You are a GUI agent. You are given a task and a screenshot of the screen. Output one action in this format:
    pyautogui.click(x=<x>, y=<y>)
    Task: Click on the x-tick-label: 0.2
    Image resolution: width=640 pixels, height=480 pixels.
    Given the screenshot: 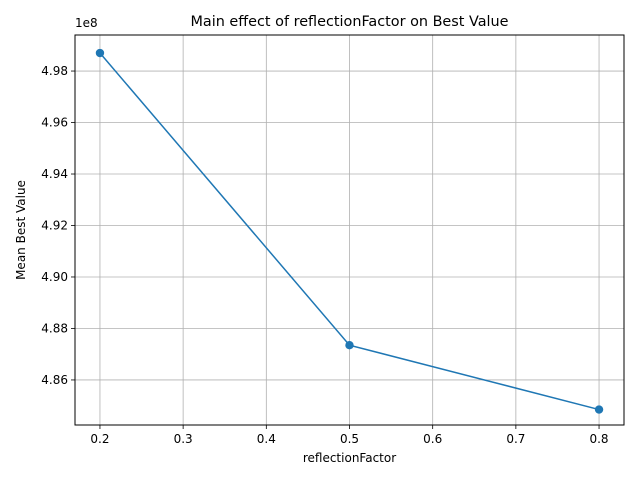 What is the action you would take?
    pyautogui.click(x=99, y=439)
    